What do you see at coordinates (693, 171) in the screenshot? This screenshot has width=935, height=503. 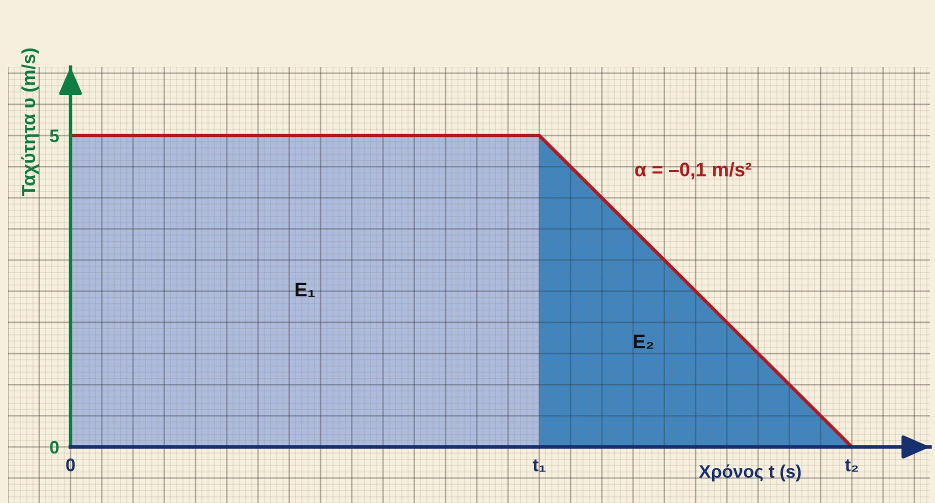 I see `annotation: α = –0,1 m/s²` at bounding box center [693, 171].